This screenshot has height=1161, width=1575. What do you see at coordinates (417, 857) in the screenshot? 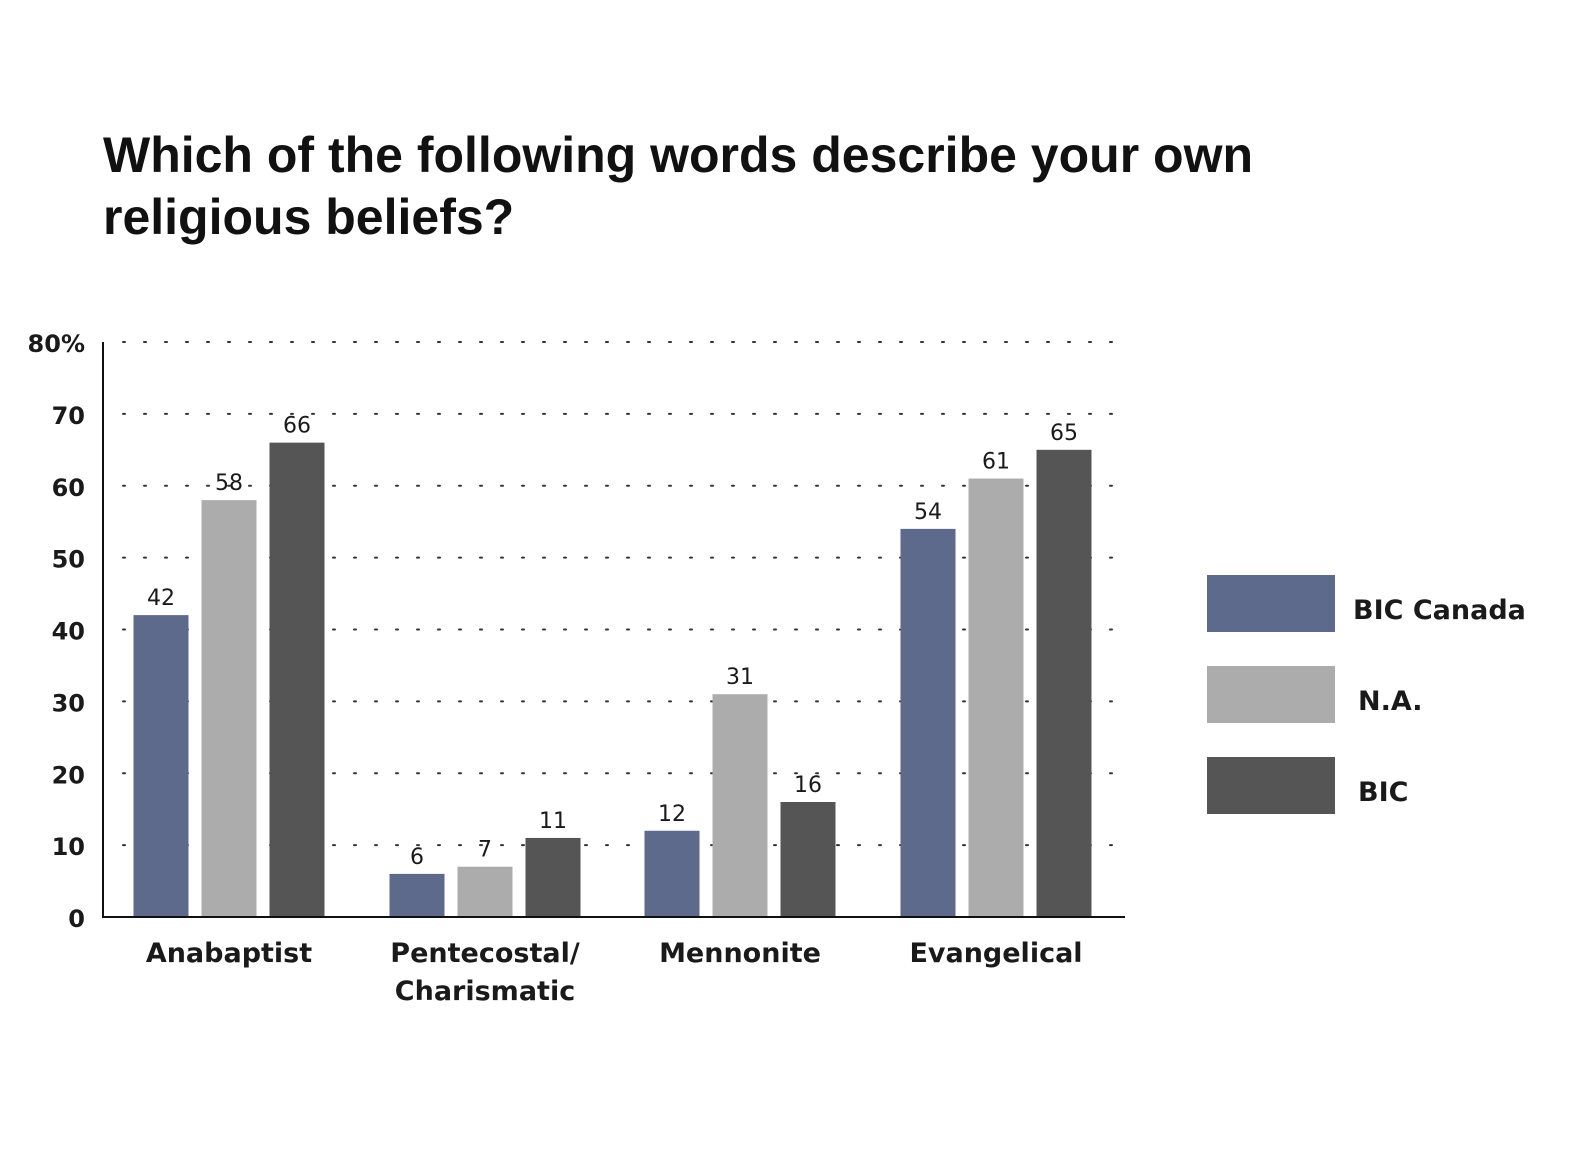
I see `data-label: 6` at bounding box center [417, 857].